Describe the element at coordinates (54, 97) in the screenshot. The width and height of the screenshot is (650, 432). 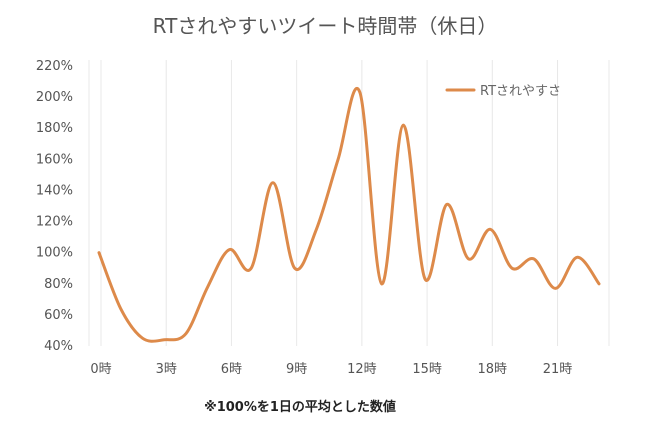
I see `y-tick-label: 200%` at that location.